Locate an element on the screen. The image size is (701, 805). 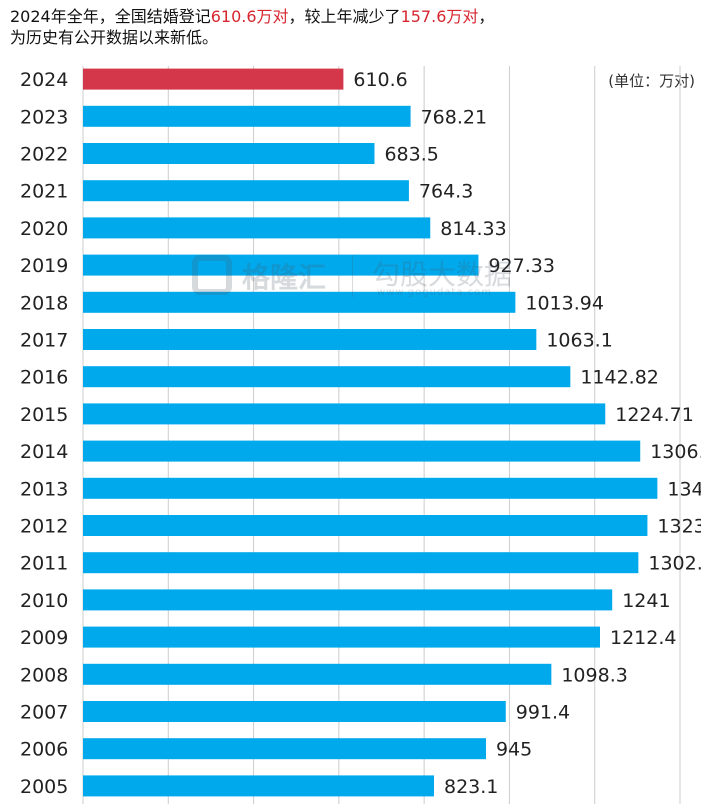
title-line-1: 2024年全年，全国结婚登记610.6万对，较上年减少了157.6万对， is located at coordinates (352, 16).